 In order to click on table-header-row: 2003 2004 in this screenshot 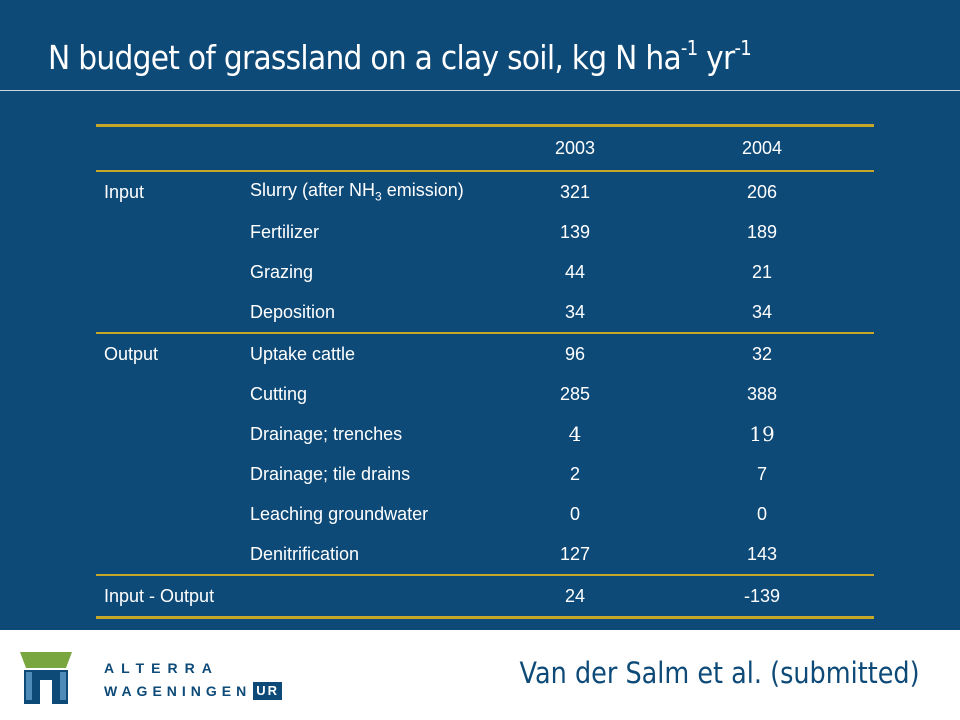, I will do `click(485, 147)`.